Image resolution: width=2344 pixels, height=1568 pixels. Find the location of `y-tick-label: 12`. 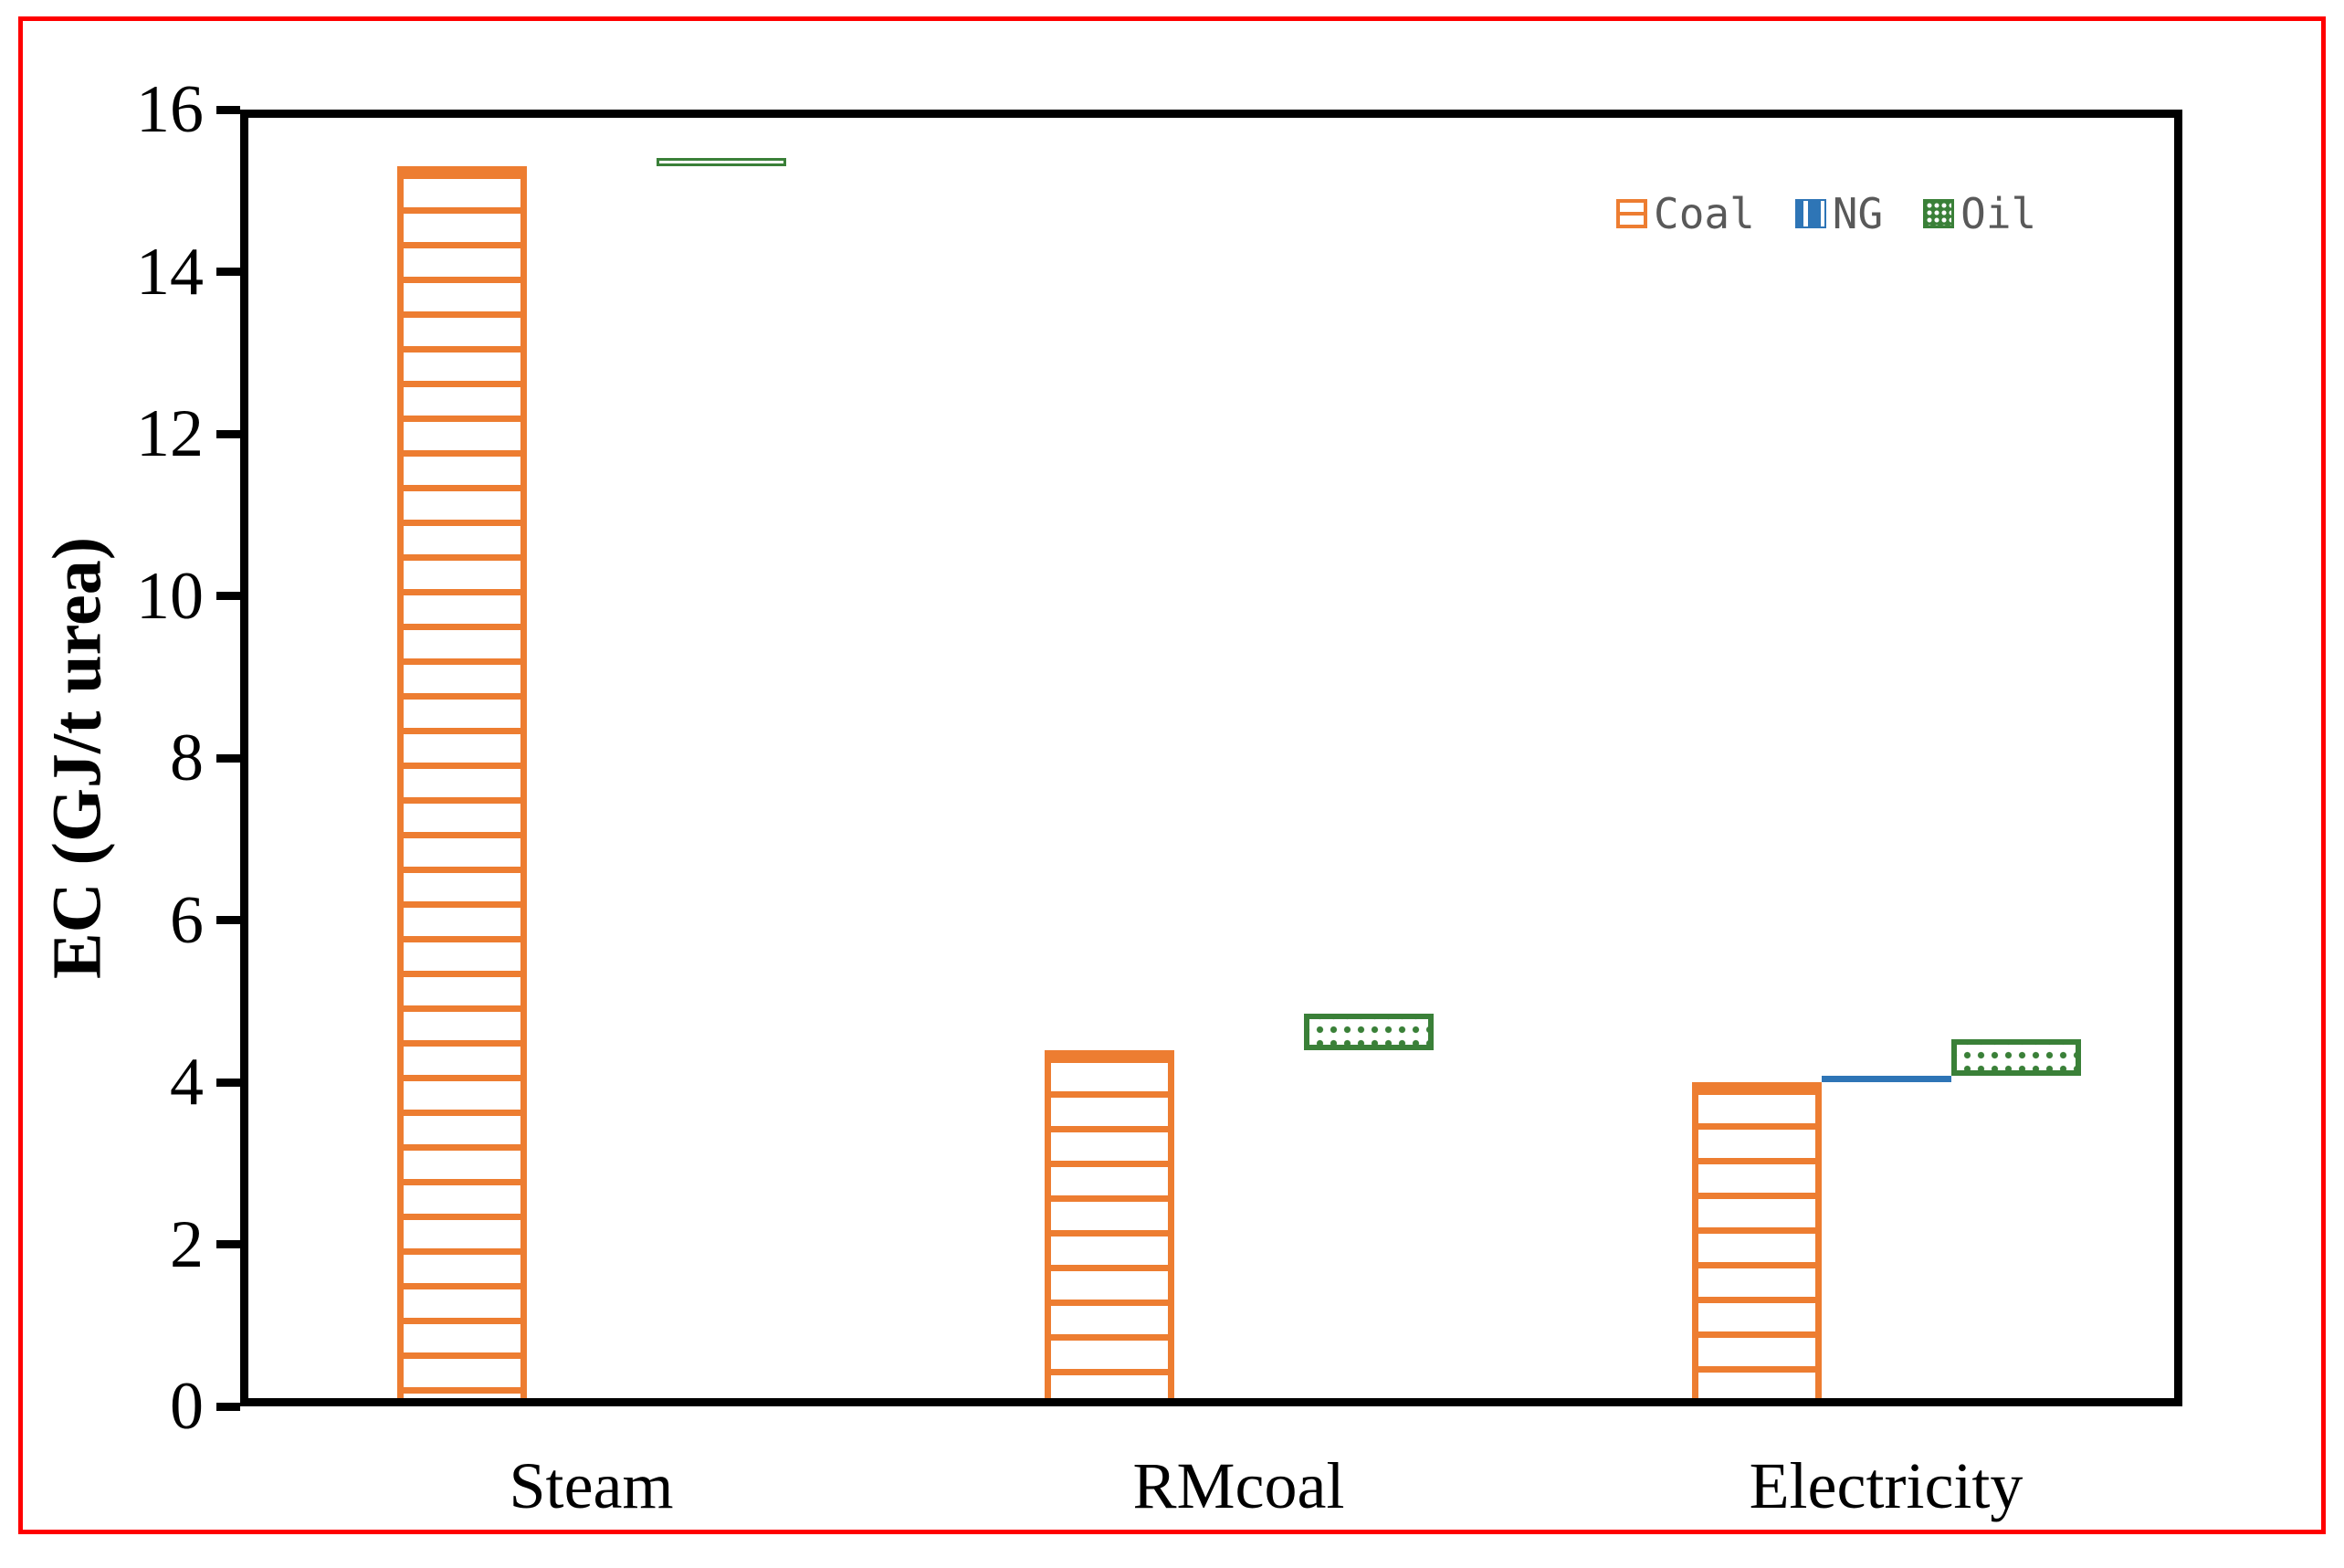

y-tick-label: 12 is located at coordinates (170, 433).